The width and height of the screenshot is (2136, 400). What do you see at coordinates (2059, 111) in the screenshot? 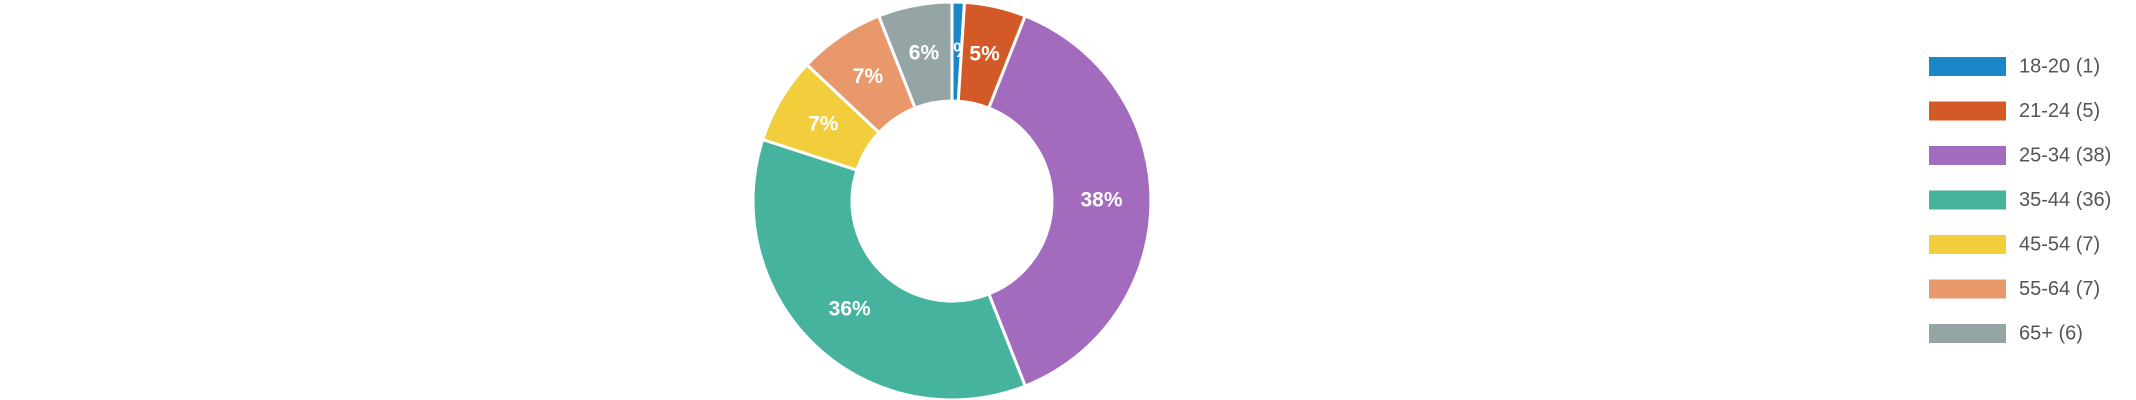
I see `legend-label: 21-24 (5)` at bounding box center [2059, 111].